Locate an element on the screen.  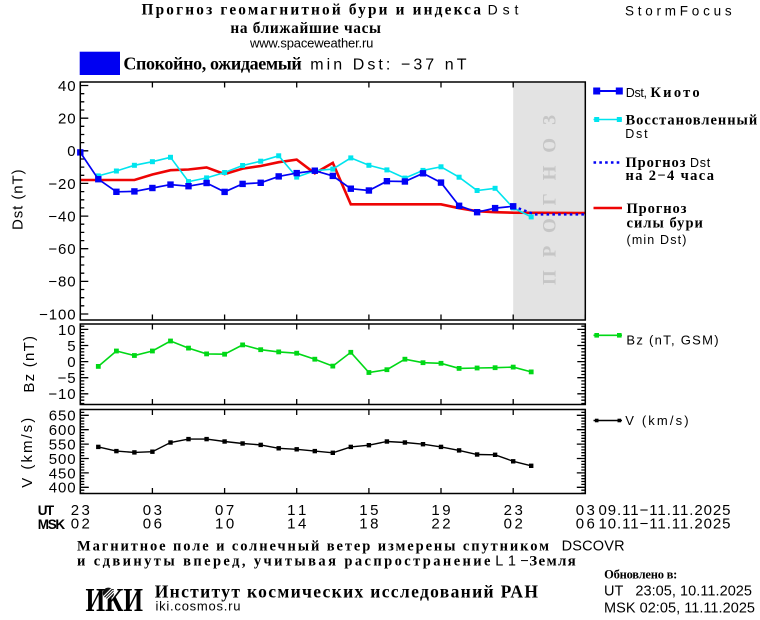
svg-text: UT is located at coordinates (46, 510).